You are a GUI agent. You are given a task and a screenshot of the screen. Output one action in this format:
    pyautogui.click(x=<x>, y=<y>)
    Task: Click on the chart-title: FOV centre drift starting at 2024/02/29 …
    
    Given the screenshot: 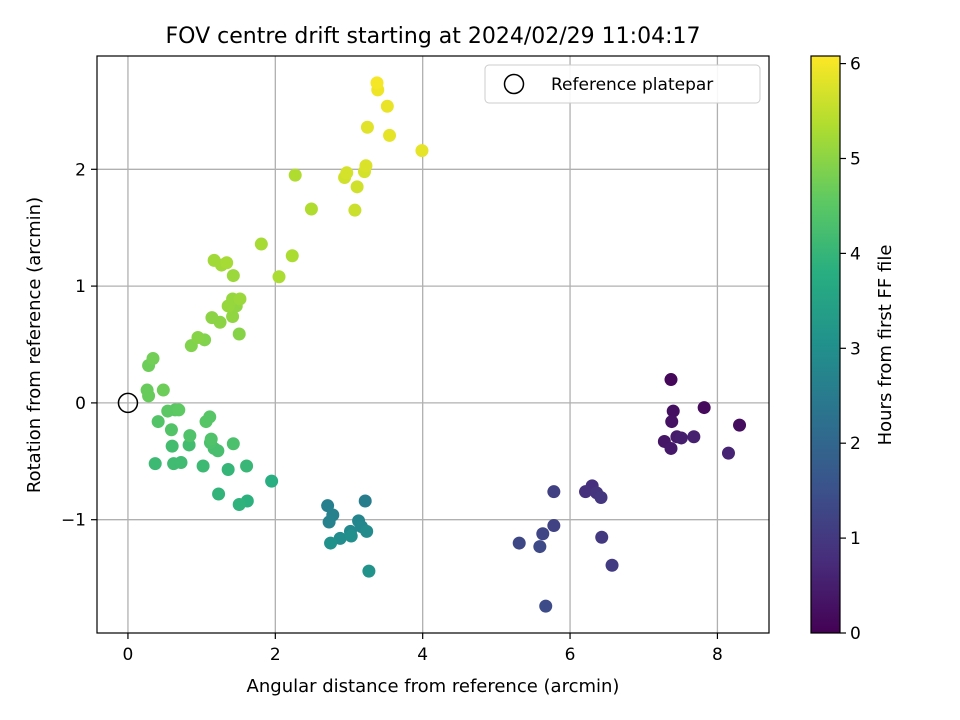 What is the action you would take?
    pyautogui.click(x=433, y=36)
    